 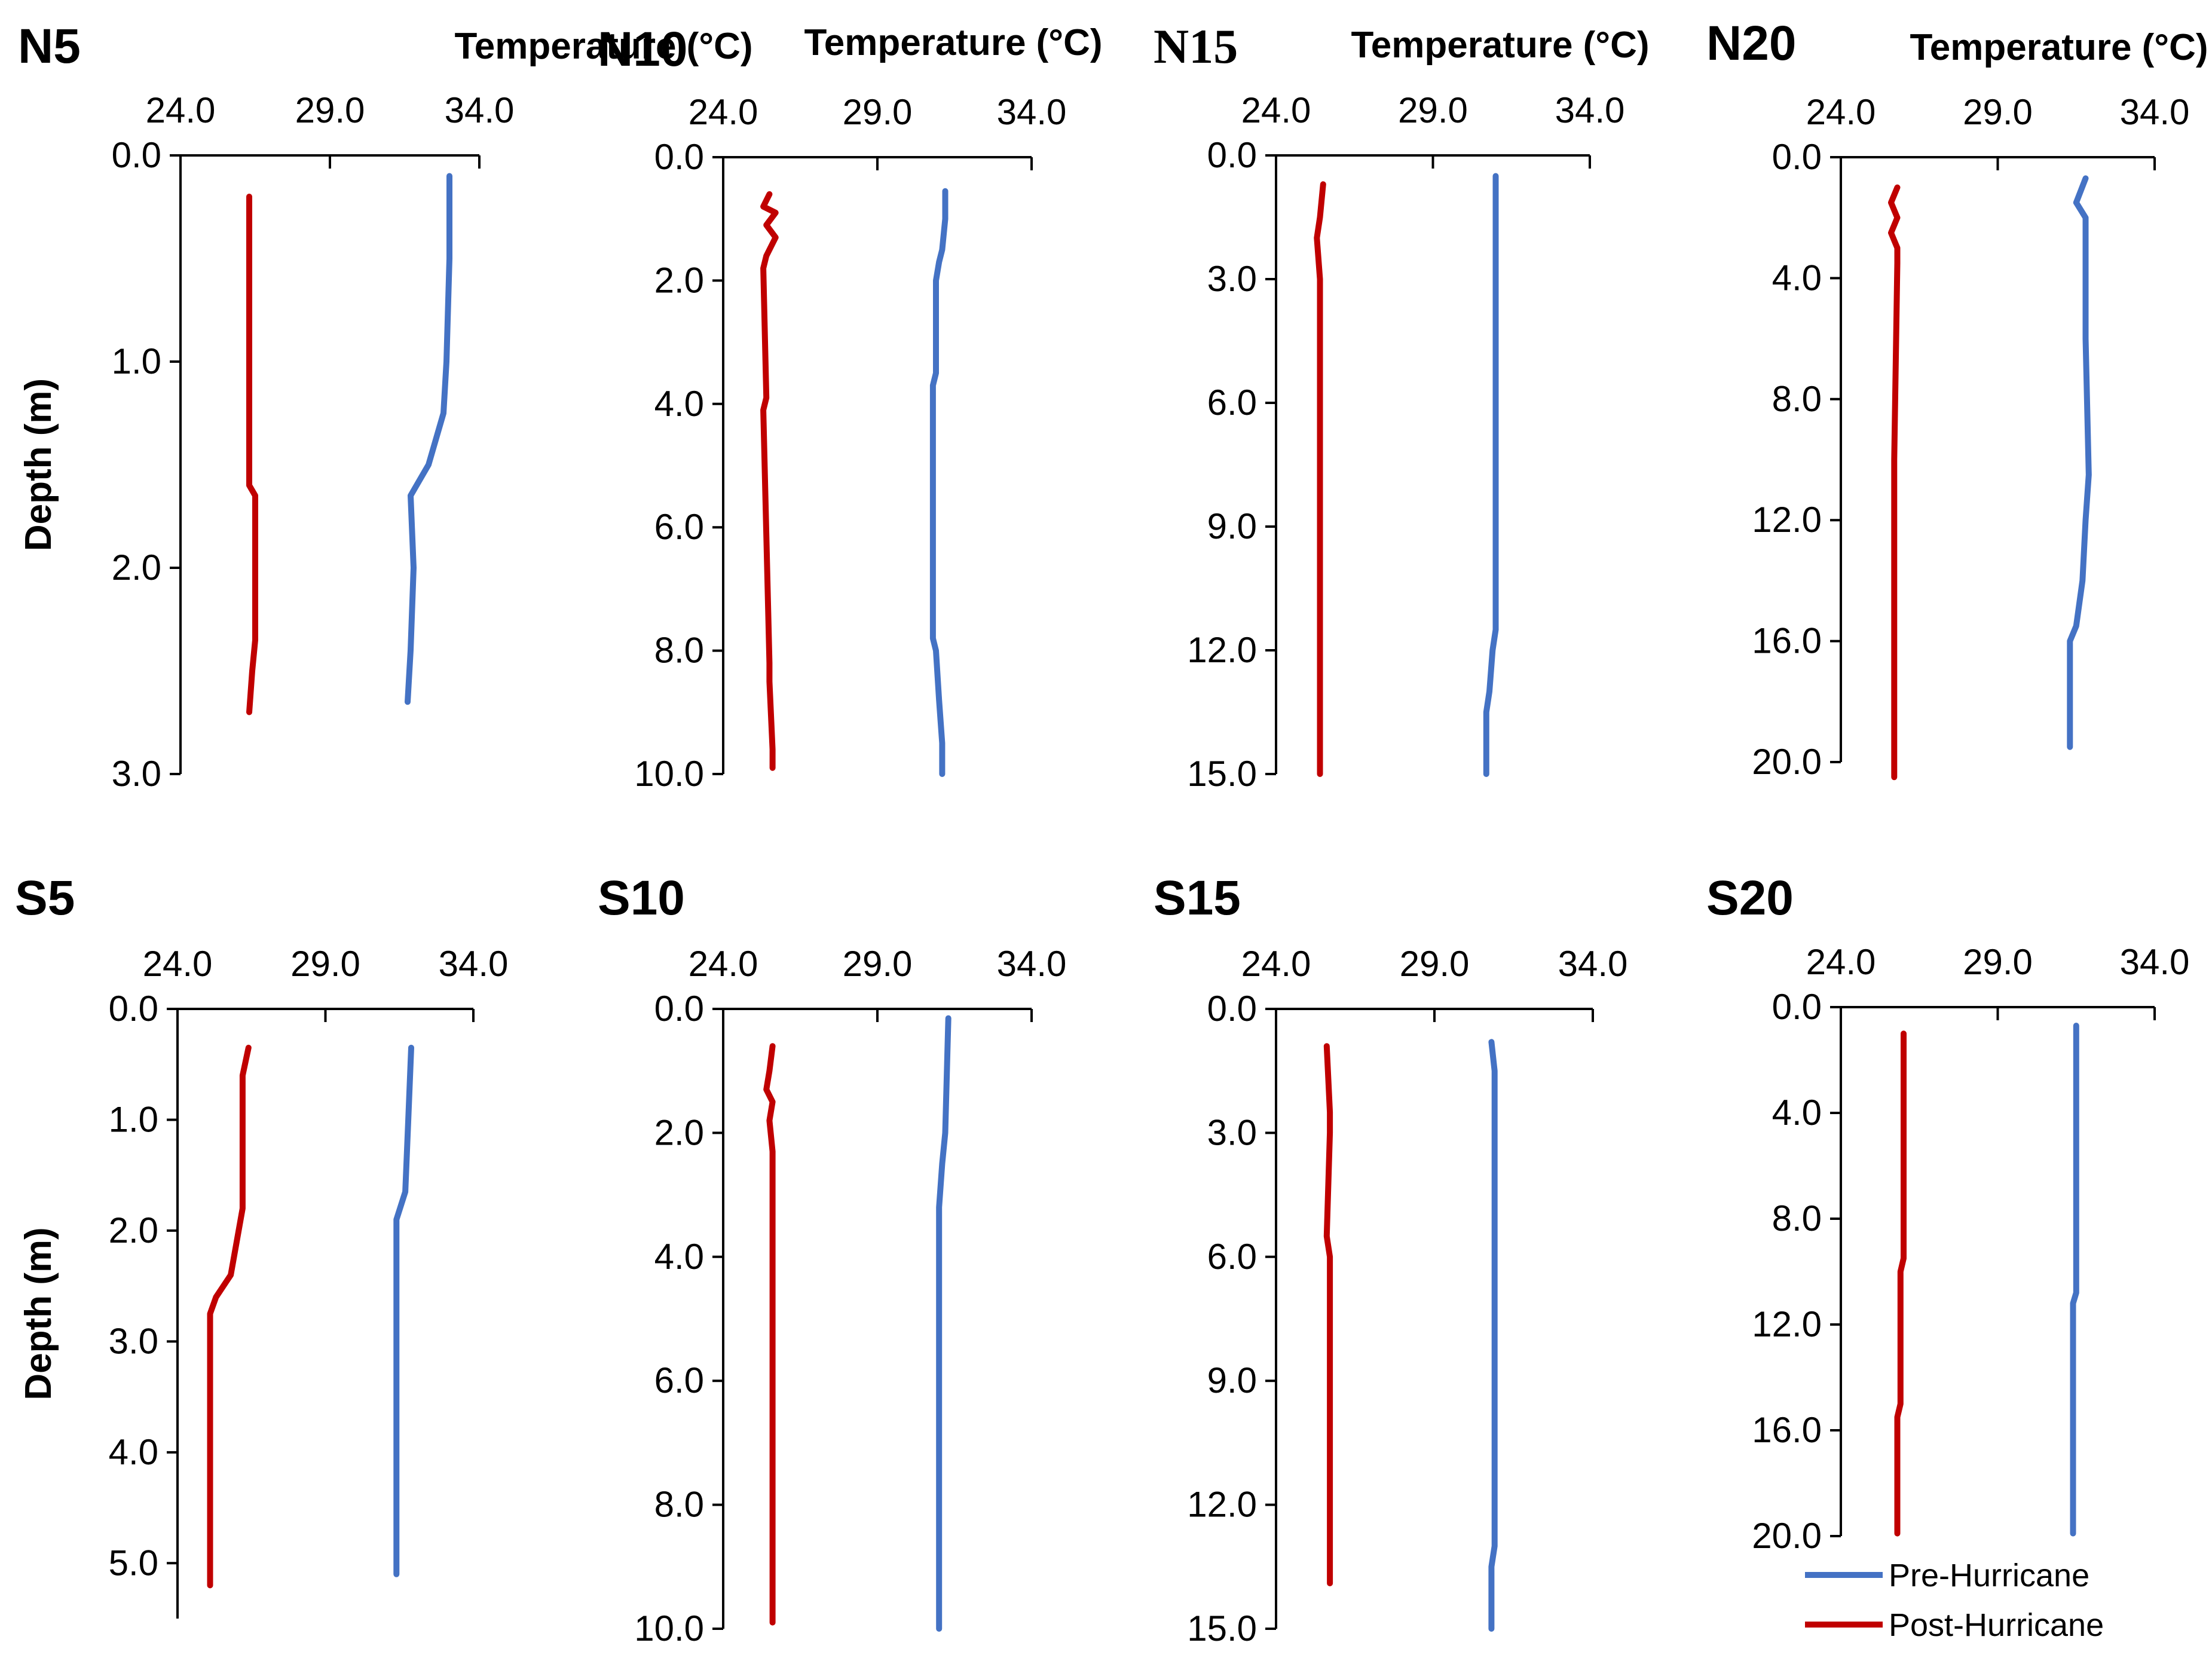 What do you see at coordinates (641, 898) in the screenshot?
I see `panel-title-s10: S10` at bounding box center [641, 898].